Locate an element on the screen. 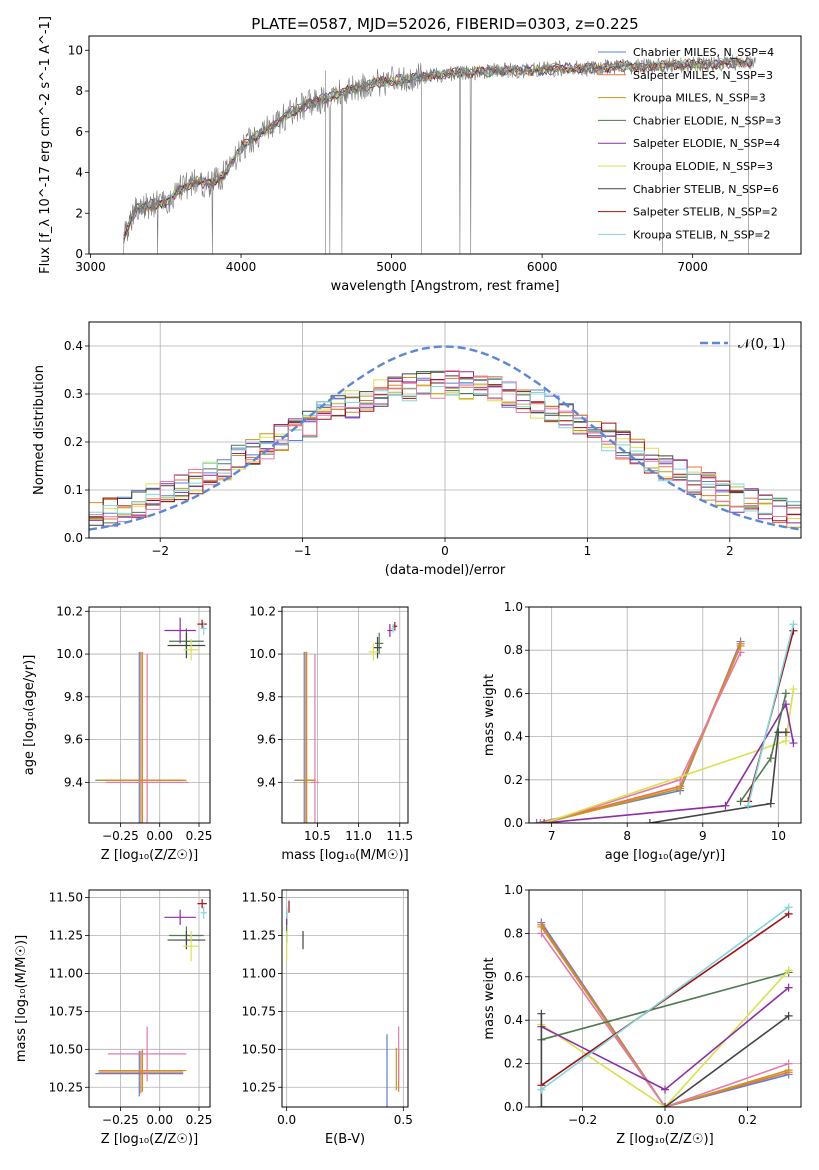 The width and height of the screenshot is (819, 1170). legend-entry: Chabrier ELODIE, N_SSP=3 is located at coordinates (707, 120).